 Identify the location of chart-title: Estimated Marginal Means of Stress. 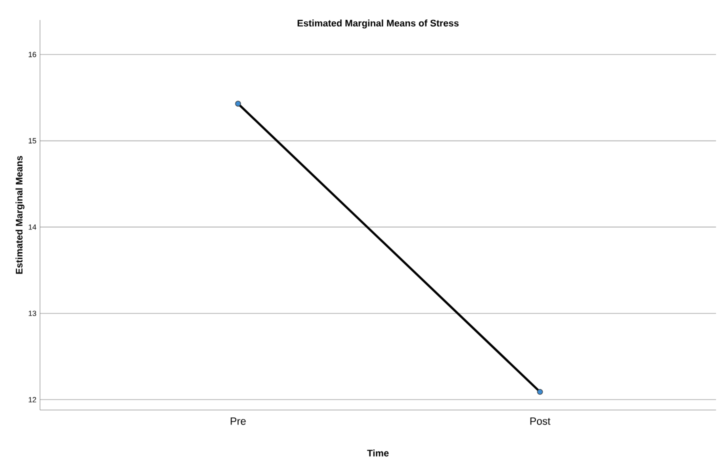
(378, 24).